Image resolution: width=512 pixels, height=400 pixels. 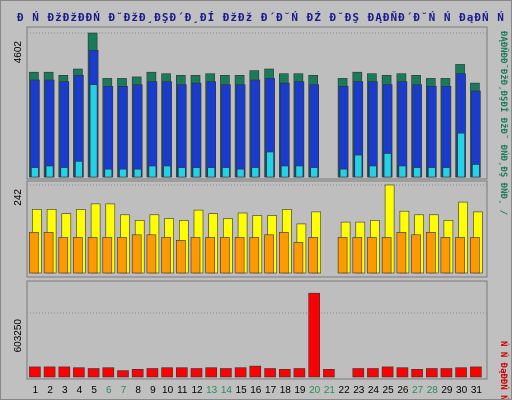 What do you see at coordinates (212, 390) in the screenshot?
I see `x-tick-label-day-13: 13` at bounding box center [212, 390].